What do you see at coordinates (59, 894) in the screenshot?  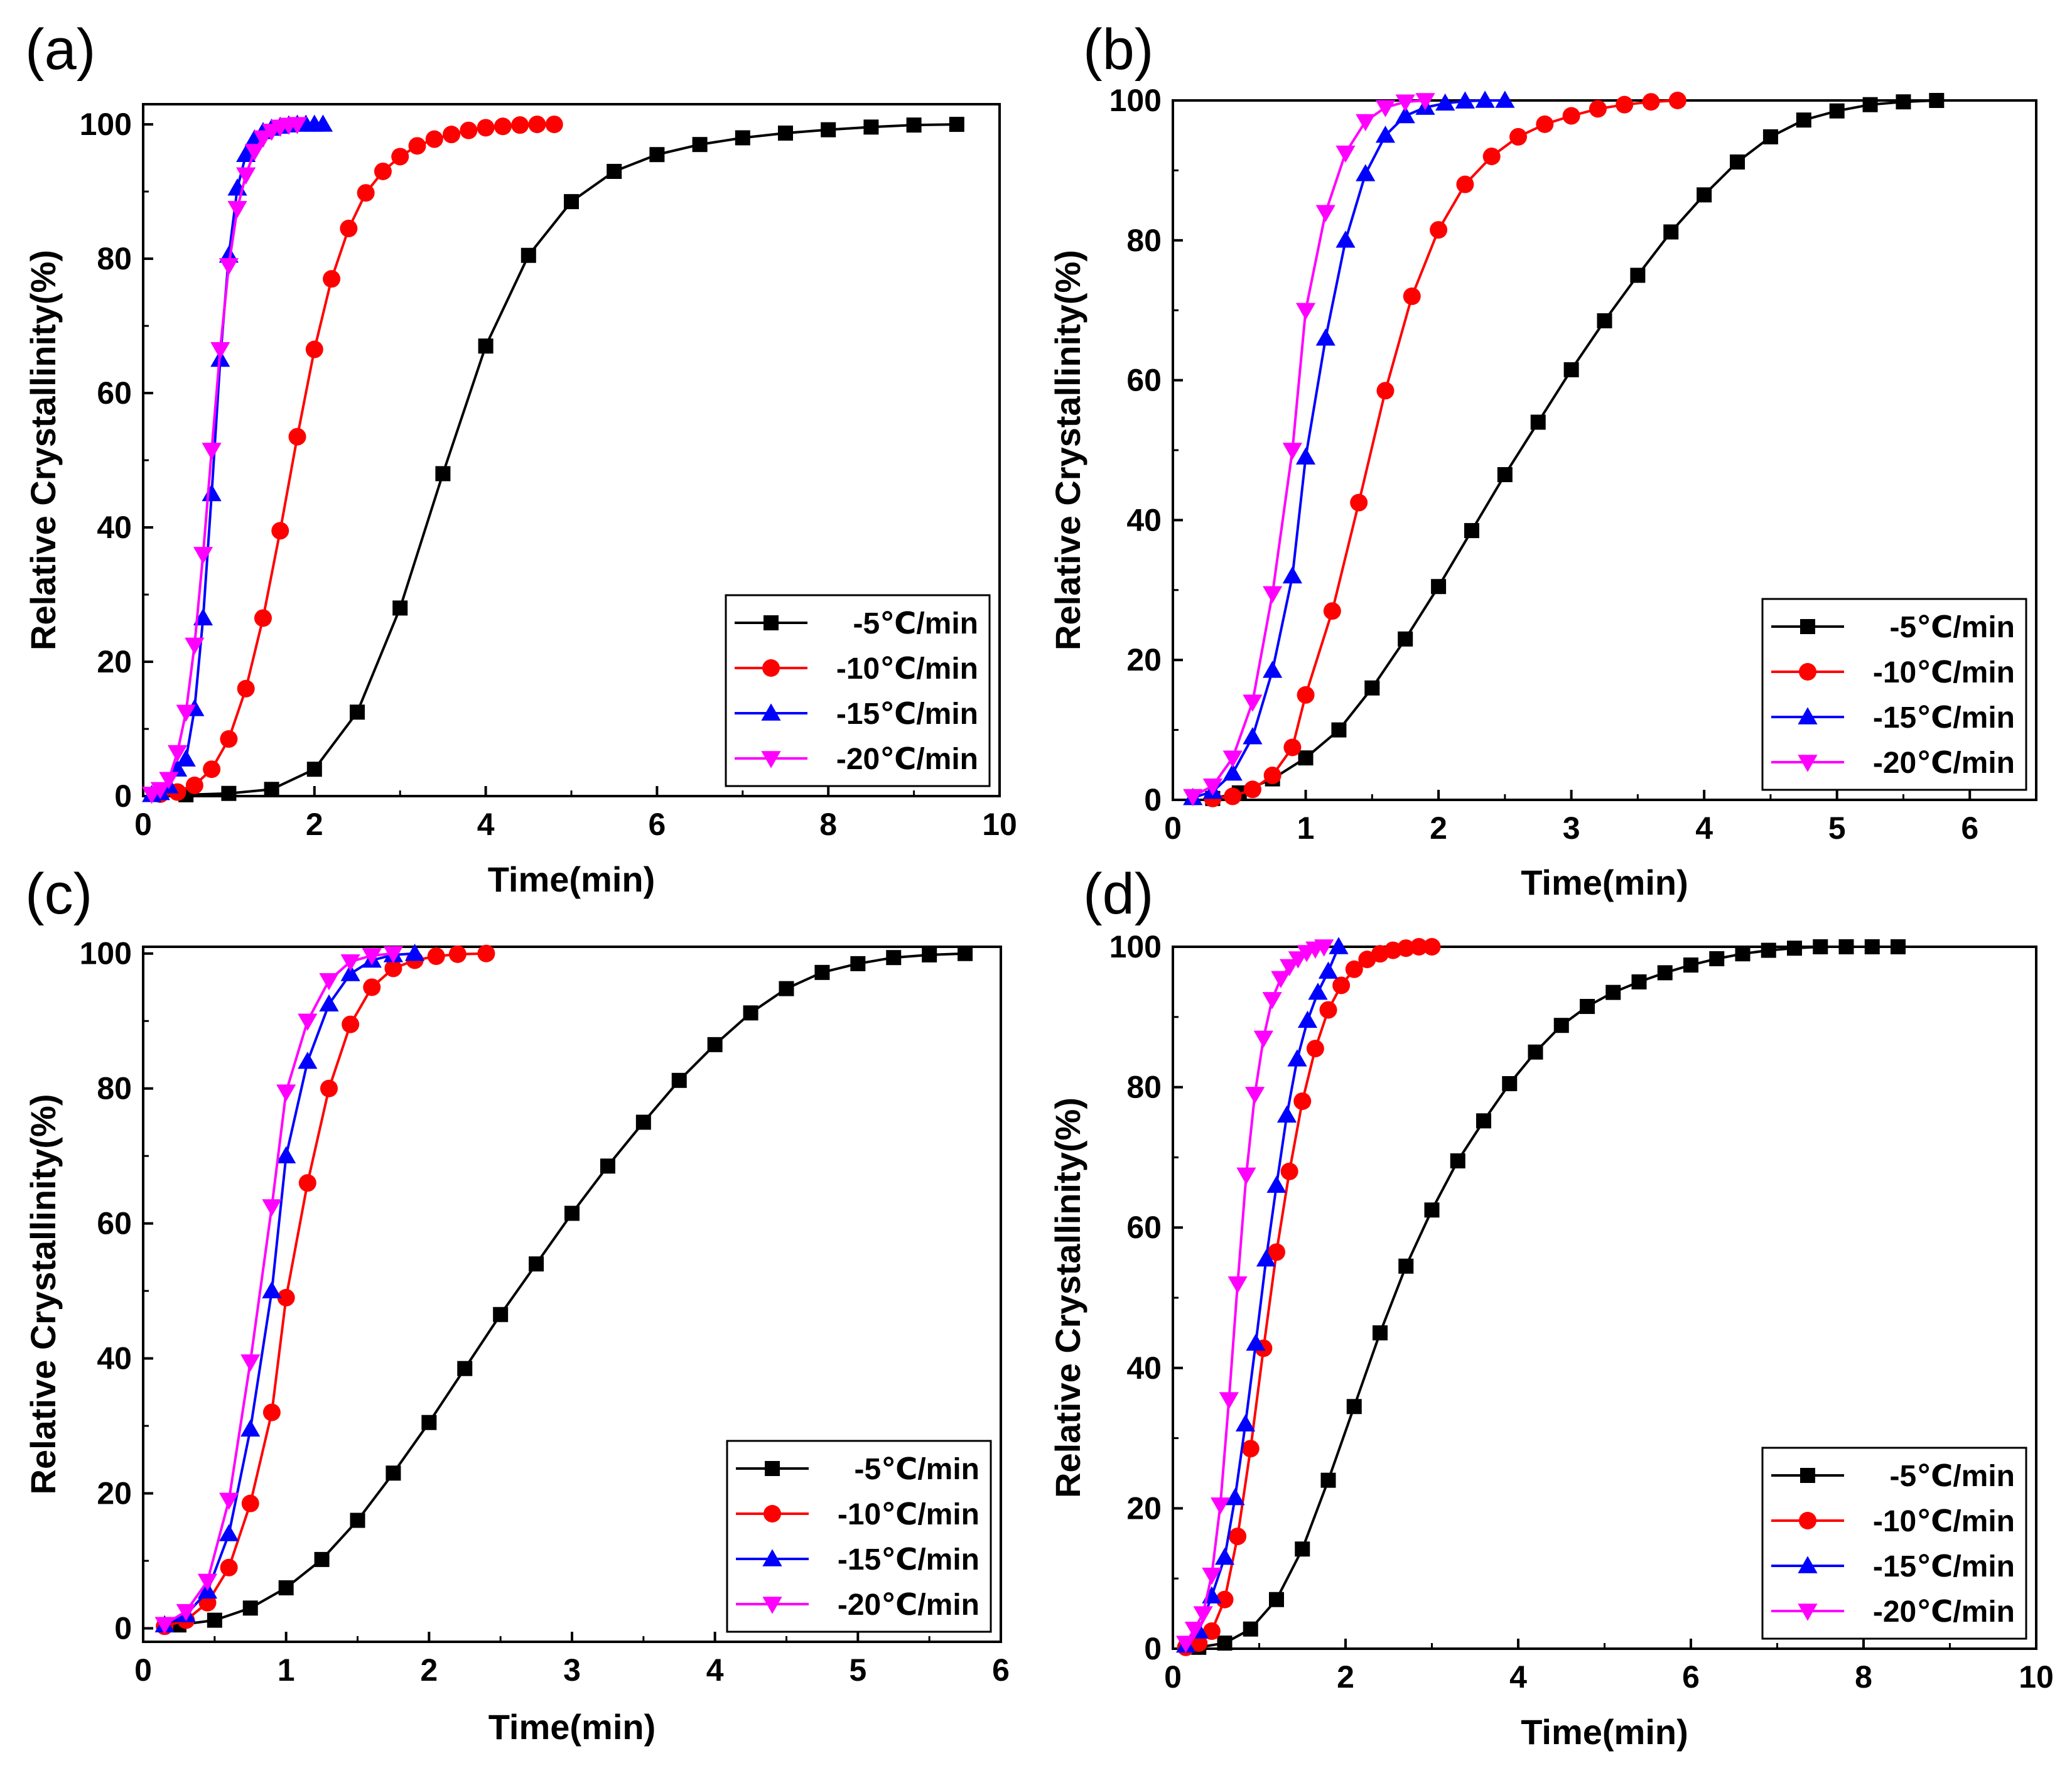 I see `panel-letter: (c)` at bounding box center [59, 894].